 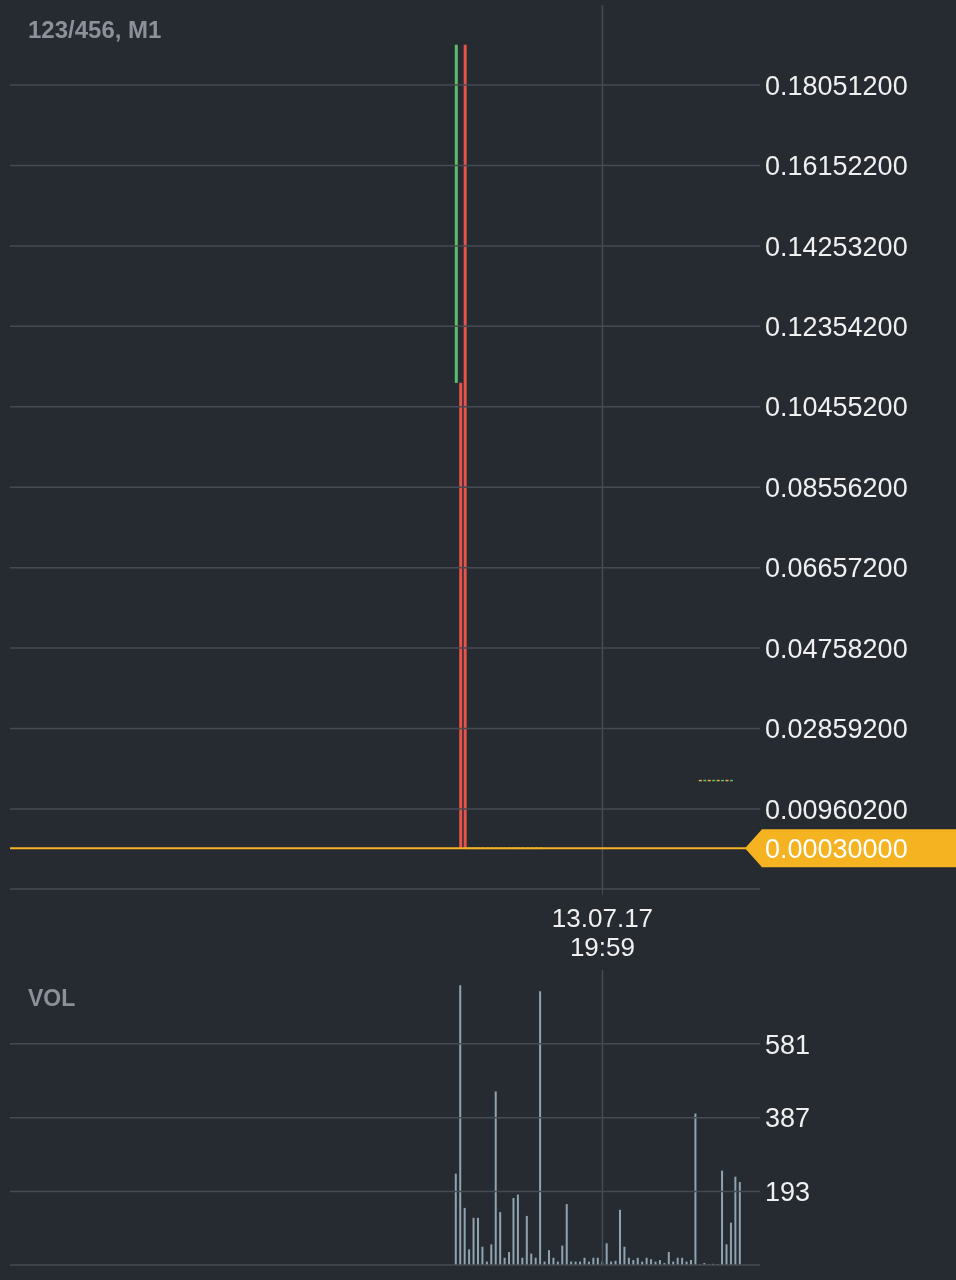 What do you see at coordinates (788, 1192) in the screenshot?
I see `y-tick-label: 193` at bounding box center [788, 1192].